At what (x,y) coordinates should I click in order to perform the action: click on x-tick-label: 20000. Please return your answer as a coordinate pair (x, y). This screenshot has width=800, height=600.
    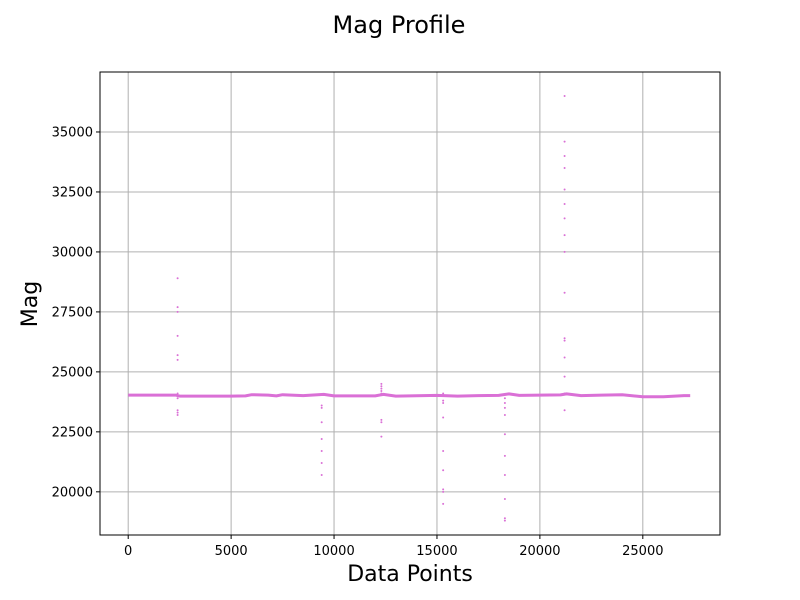
    Looking at the image, I should click on (539, 551).